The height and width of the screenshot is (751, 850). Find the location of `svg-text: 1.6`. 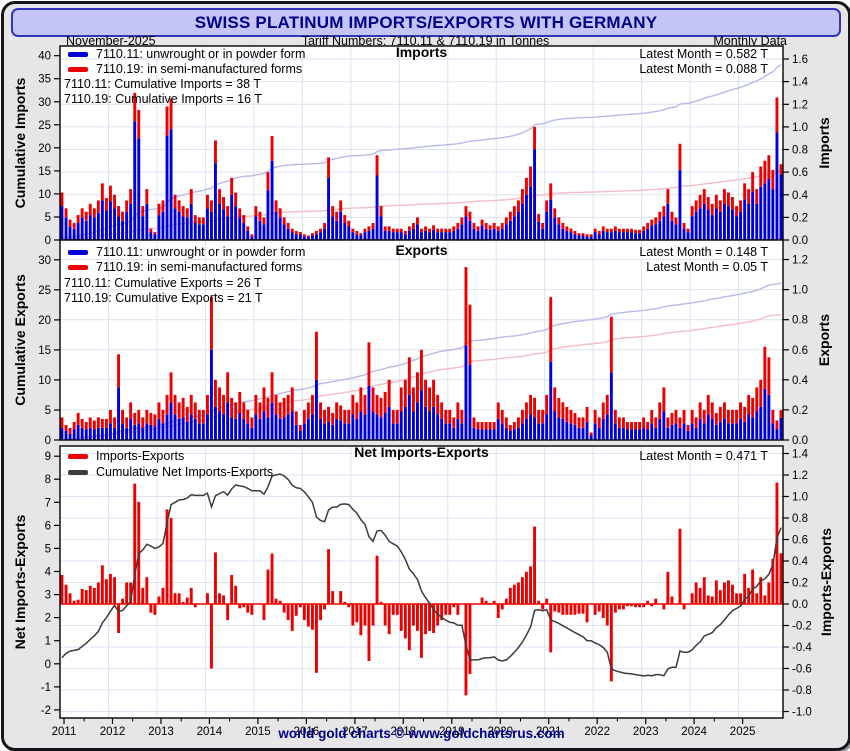

svg-text: 1.6 is located at coordinates (800, 60).